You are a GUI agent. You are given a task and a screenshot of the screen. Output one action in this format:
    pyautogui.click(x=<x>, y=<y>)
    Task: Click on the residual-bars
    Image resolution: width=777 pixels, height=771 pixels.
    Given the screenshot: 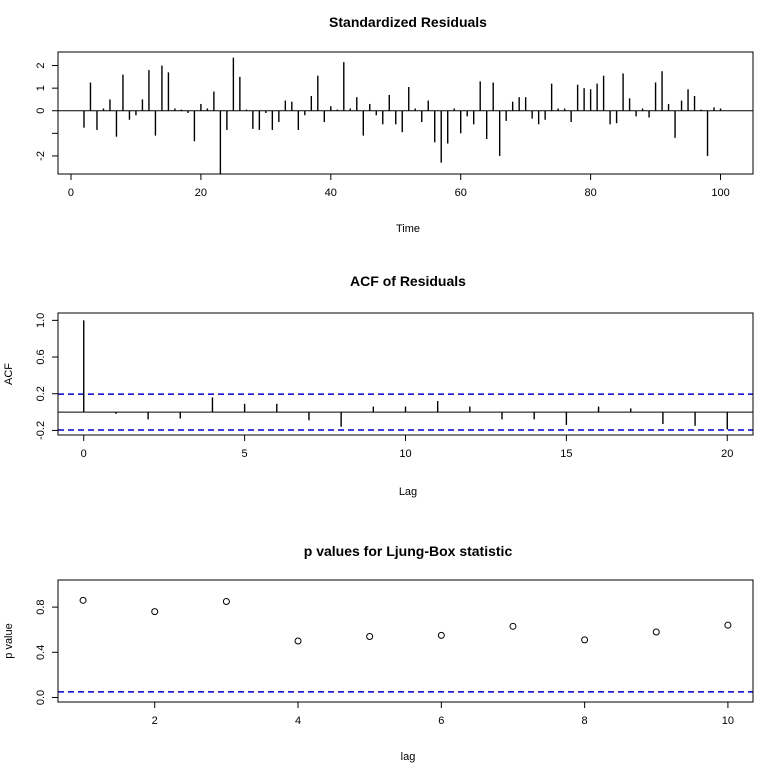 What is the action you would take?
    pyautogui.click(x=405, y=115)
    